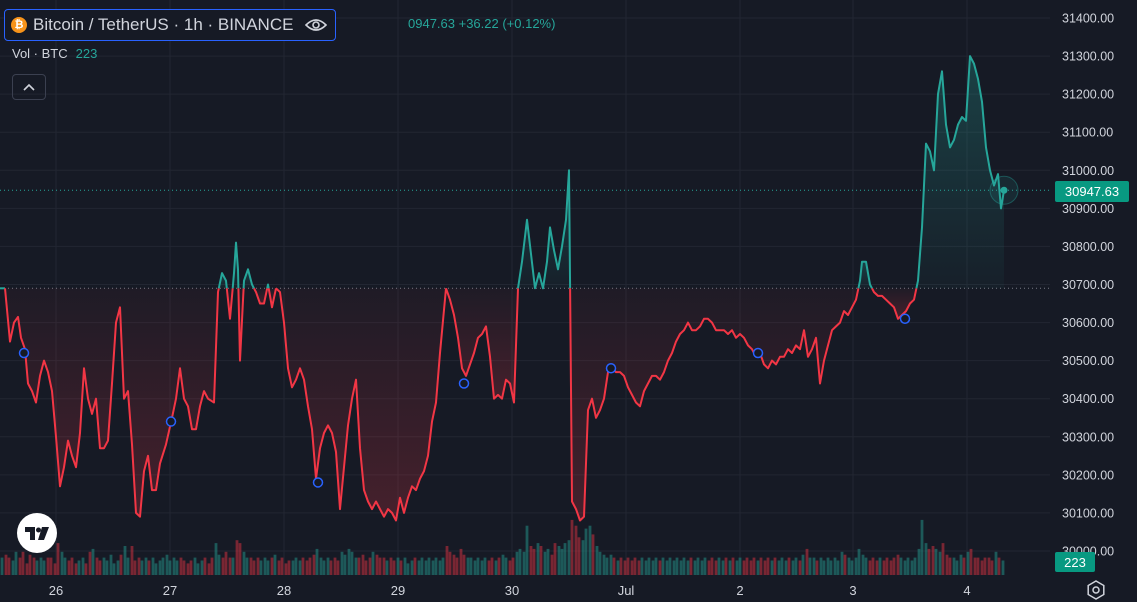 This screenshot has height=602, width=1137. I want to click on price-tick-label: 30700.00, so click(1088, 285).